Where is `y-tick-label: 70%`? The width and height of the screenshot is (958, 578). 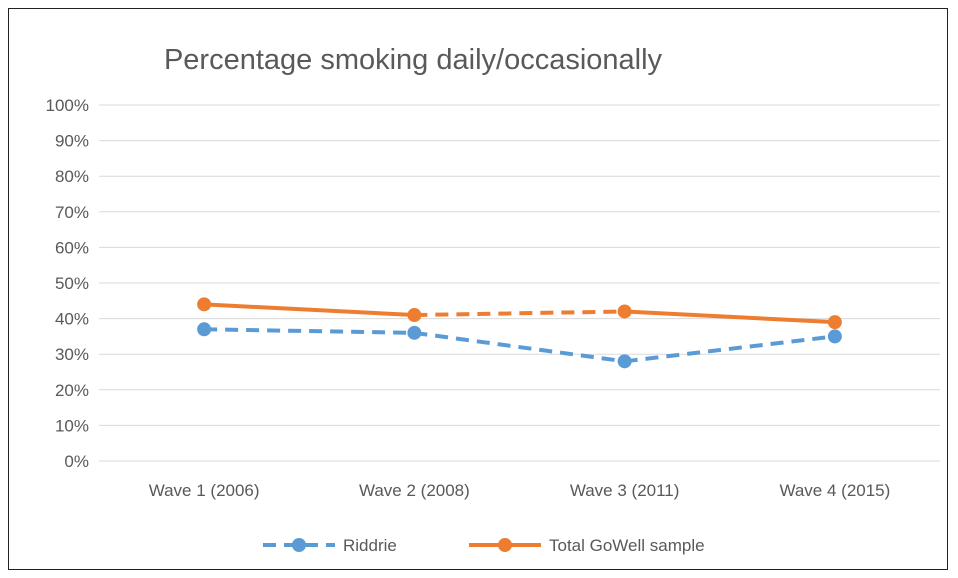
y-tick-label: 70% is located at coordinates (72, 212).